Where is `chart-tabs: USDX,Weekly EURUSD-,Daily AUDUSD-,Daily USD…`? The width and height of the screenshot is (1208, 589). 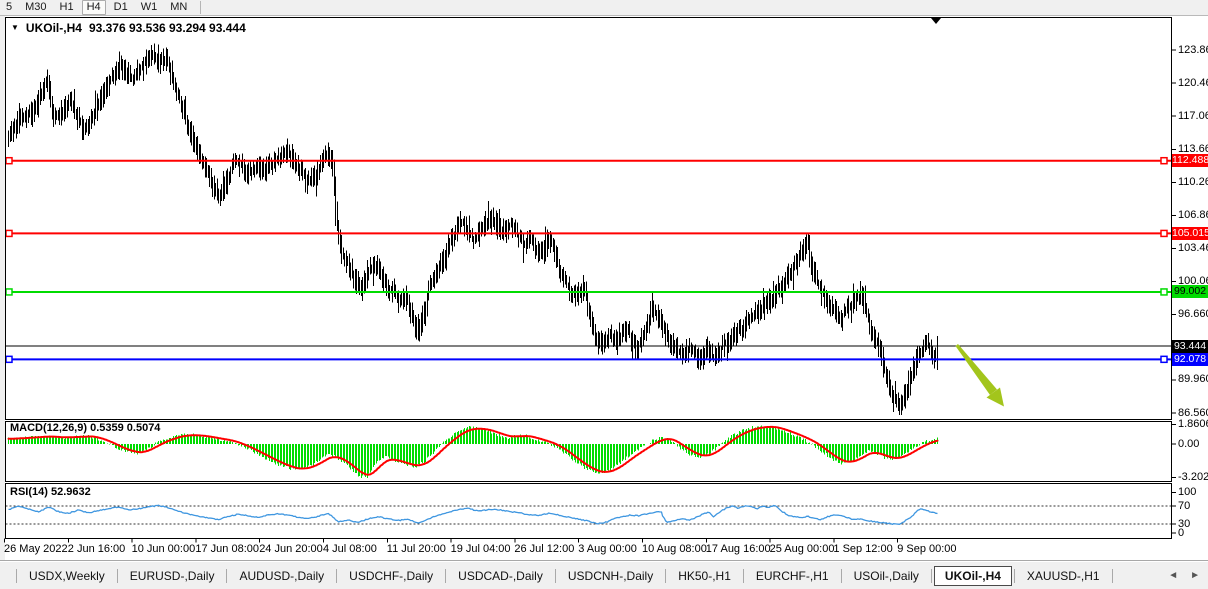
chart-tabs: USDX,Weekly EURUSD-,Daily AUDUSD-,Daily USD… is located at coordinates (604, 575).